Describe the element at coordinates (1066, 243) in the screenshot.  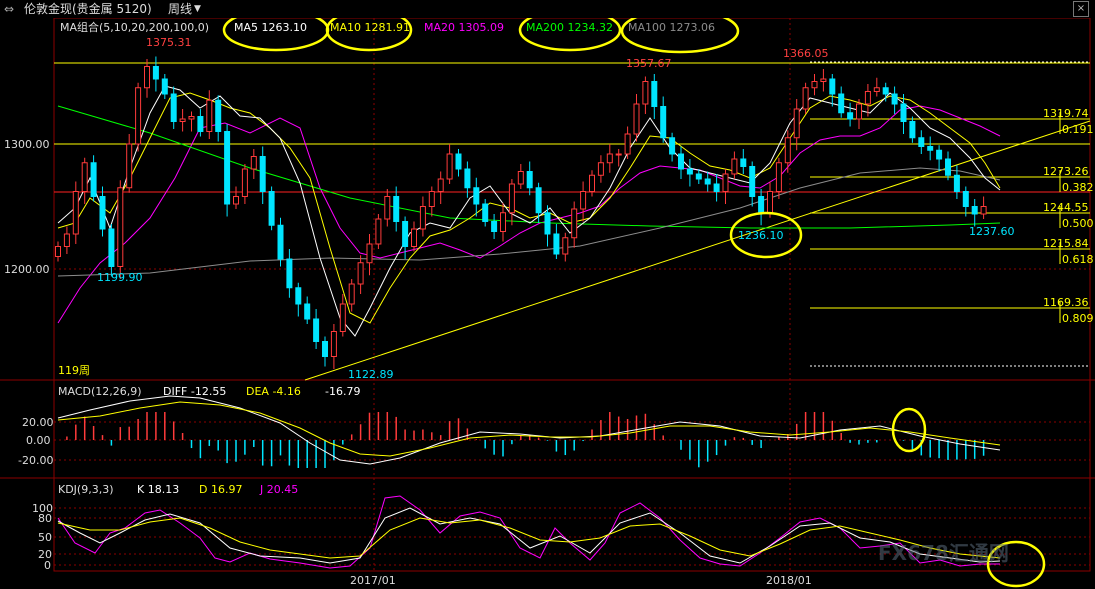
I see `fib-value-618: 1215.84` at that location.